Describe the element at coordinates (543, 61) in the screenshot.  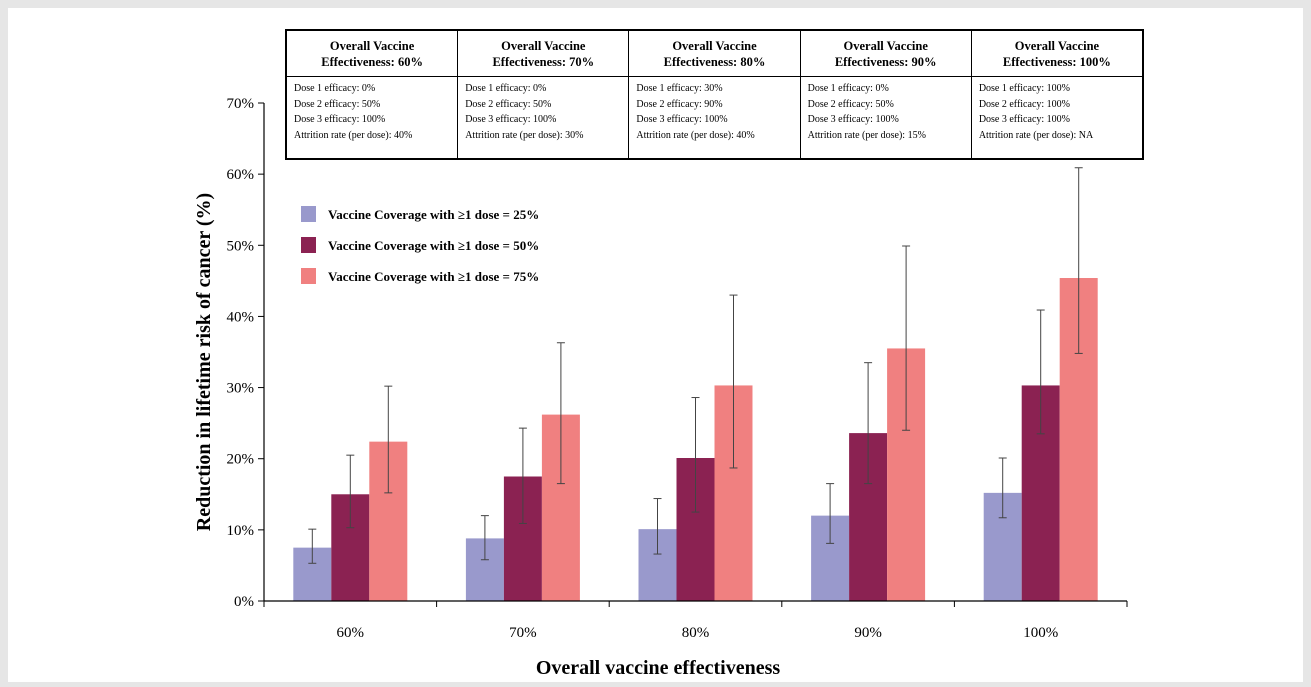
I see `scenario-header-line: Effectiveness: 70%` at that location.